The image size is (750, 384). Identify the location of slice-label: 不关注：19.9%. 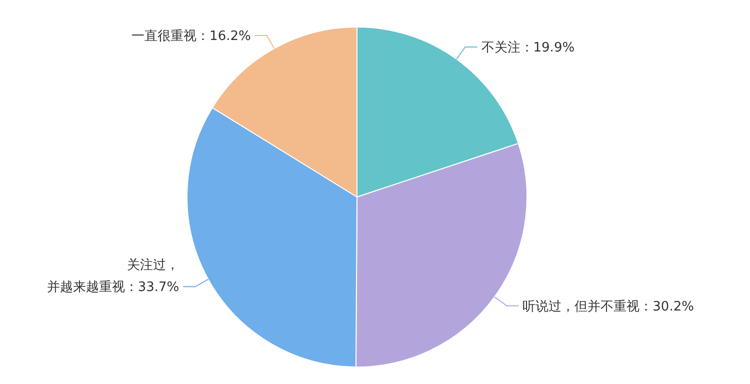
(528, 48).